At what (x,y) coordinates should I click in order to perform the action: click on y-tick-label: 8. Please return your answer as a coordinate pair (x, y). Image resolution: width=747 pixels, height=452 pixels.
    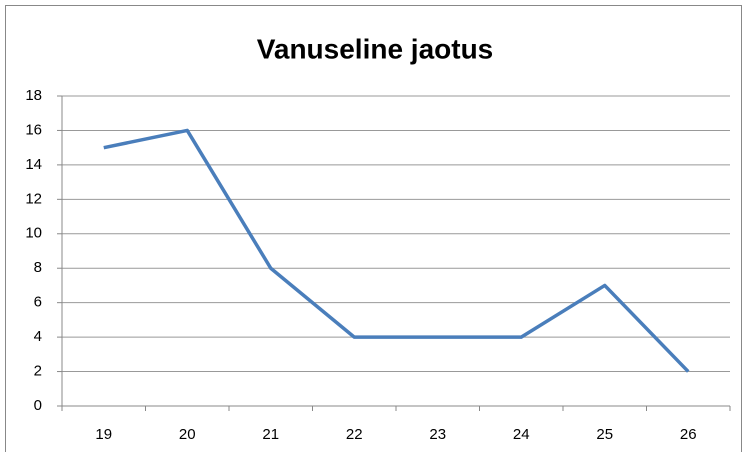
    Looking at the image, I should click on (38, 267).